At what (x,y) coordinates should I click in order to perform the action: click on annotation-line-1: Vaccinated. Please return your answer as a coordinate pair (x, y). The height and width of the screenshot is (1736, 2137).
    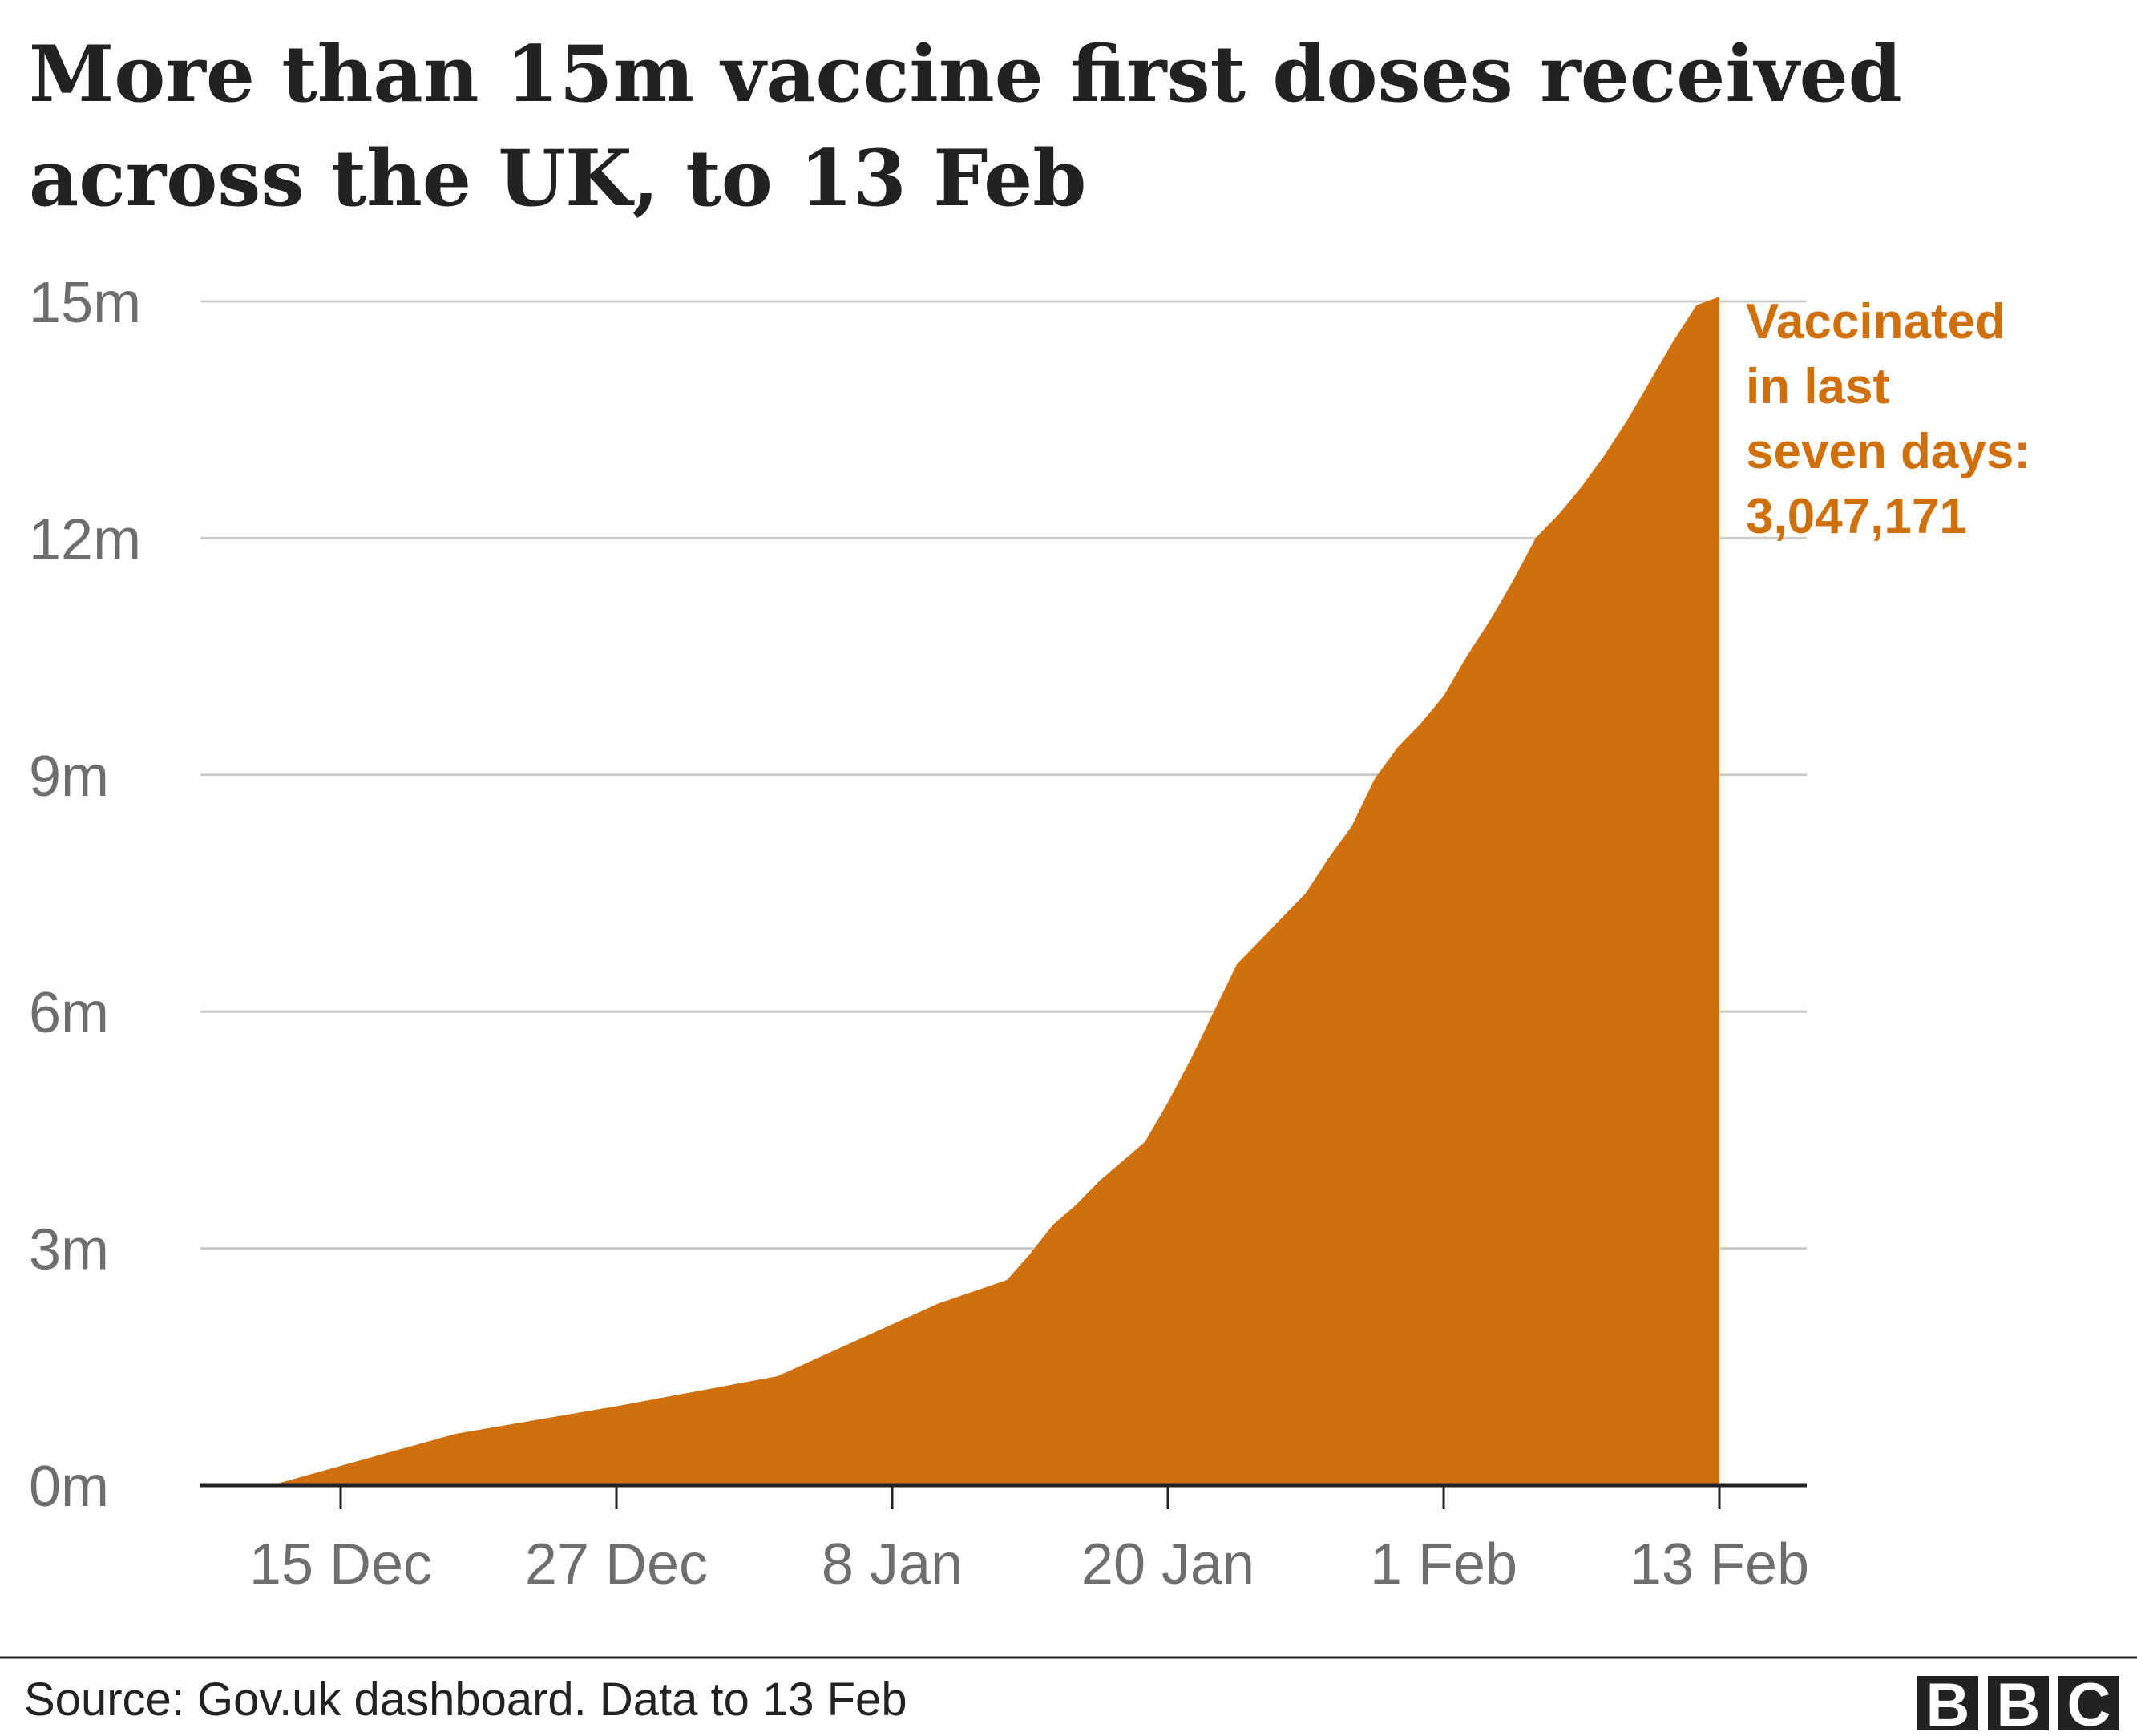
    Looking at the image, I should click on (1876, 321).